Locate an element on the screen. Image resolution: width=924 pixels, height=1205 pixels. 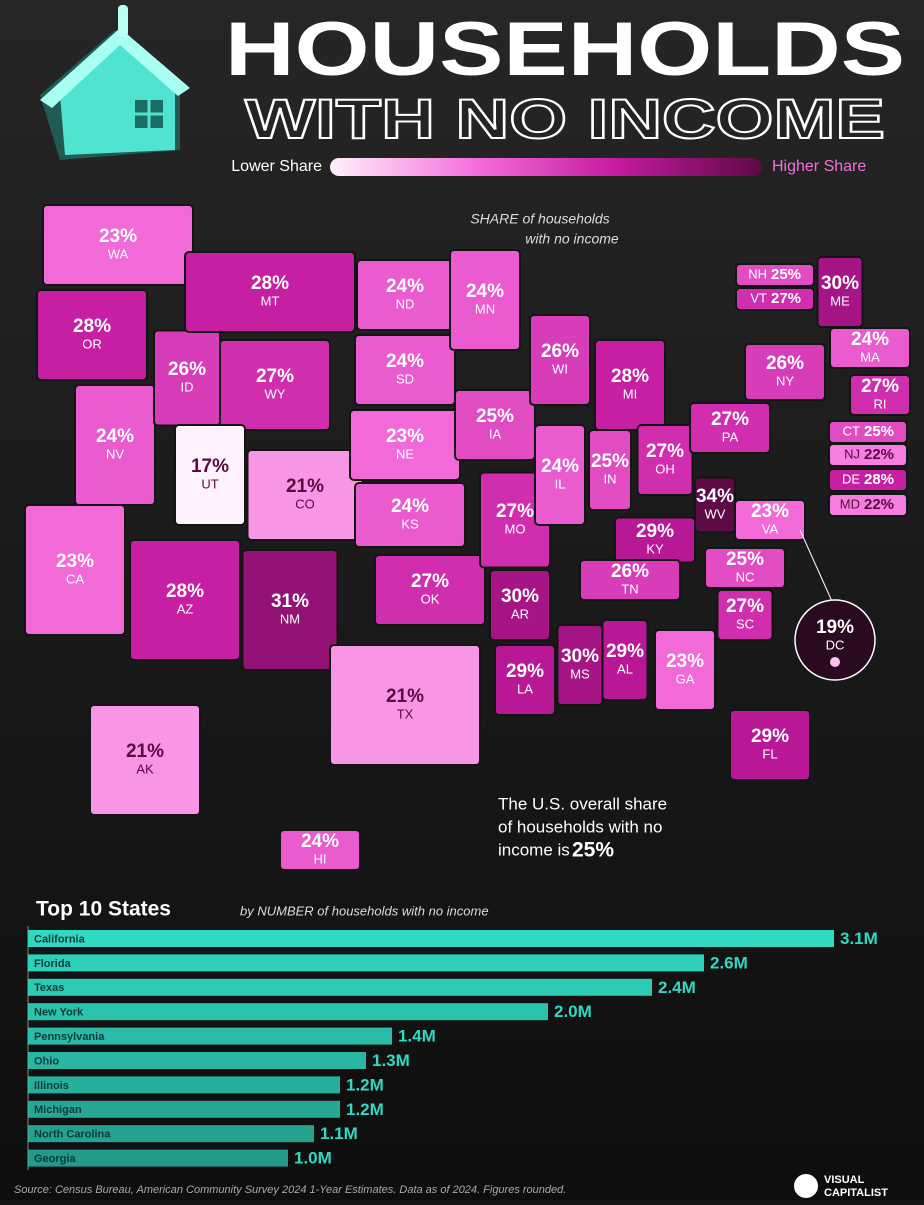
note-line: of households with no is located at coordinates (580, 826).